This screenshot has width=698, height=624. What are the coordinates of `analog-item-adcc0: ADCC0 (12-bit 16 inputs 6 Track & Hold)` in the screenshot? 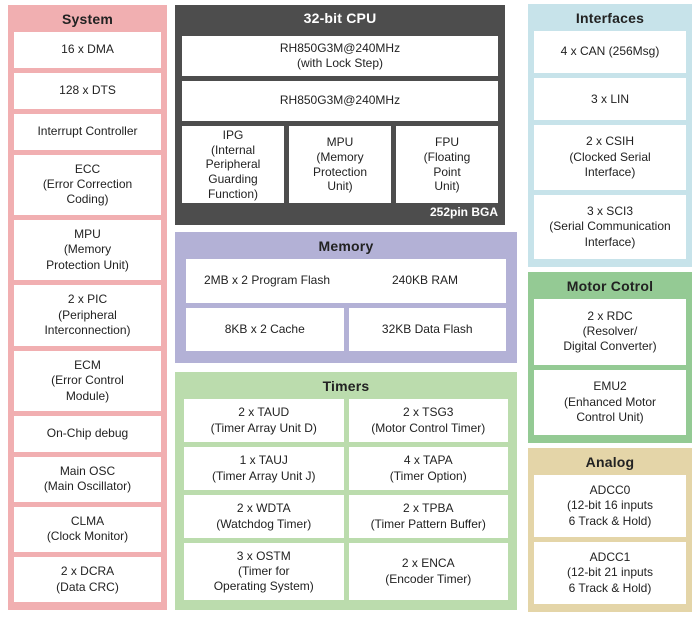 It's located at (610, 506).